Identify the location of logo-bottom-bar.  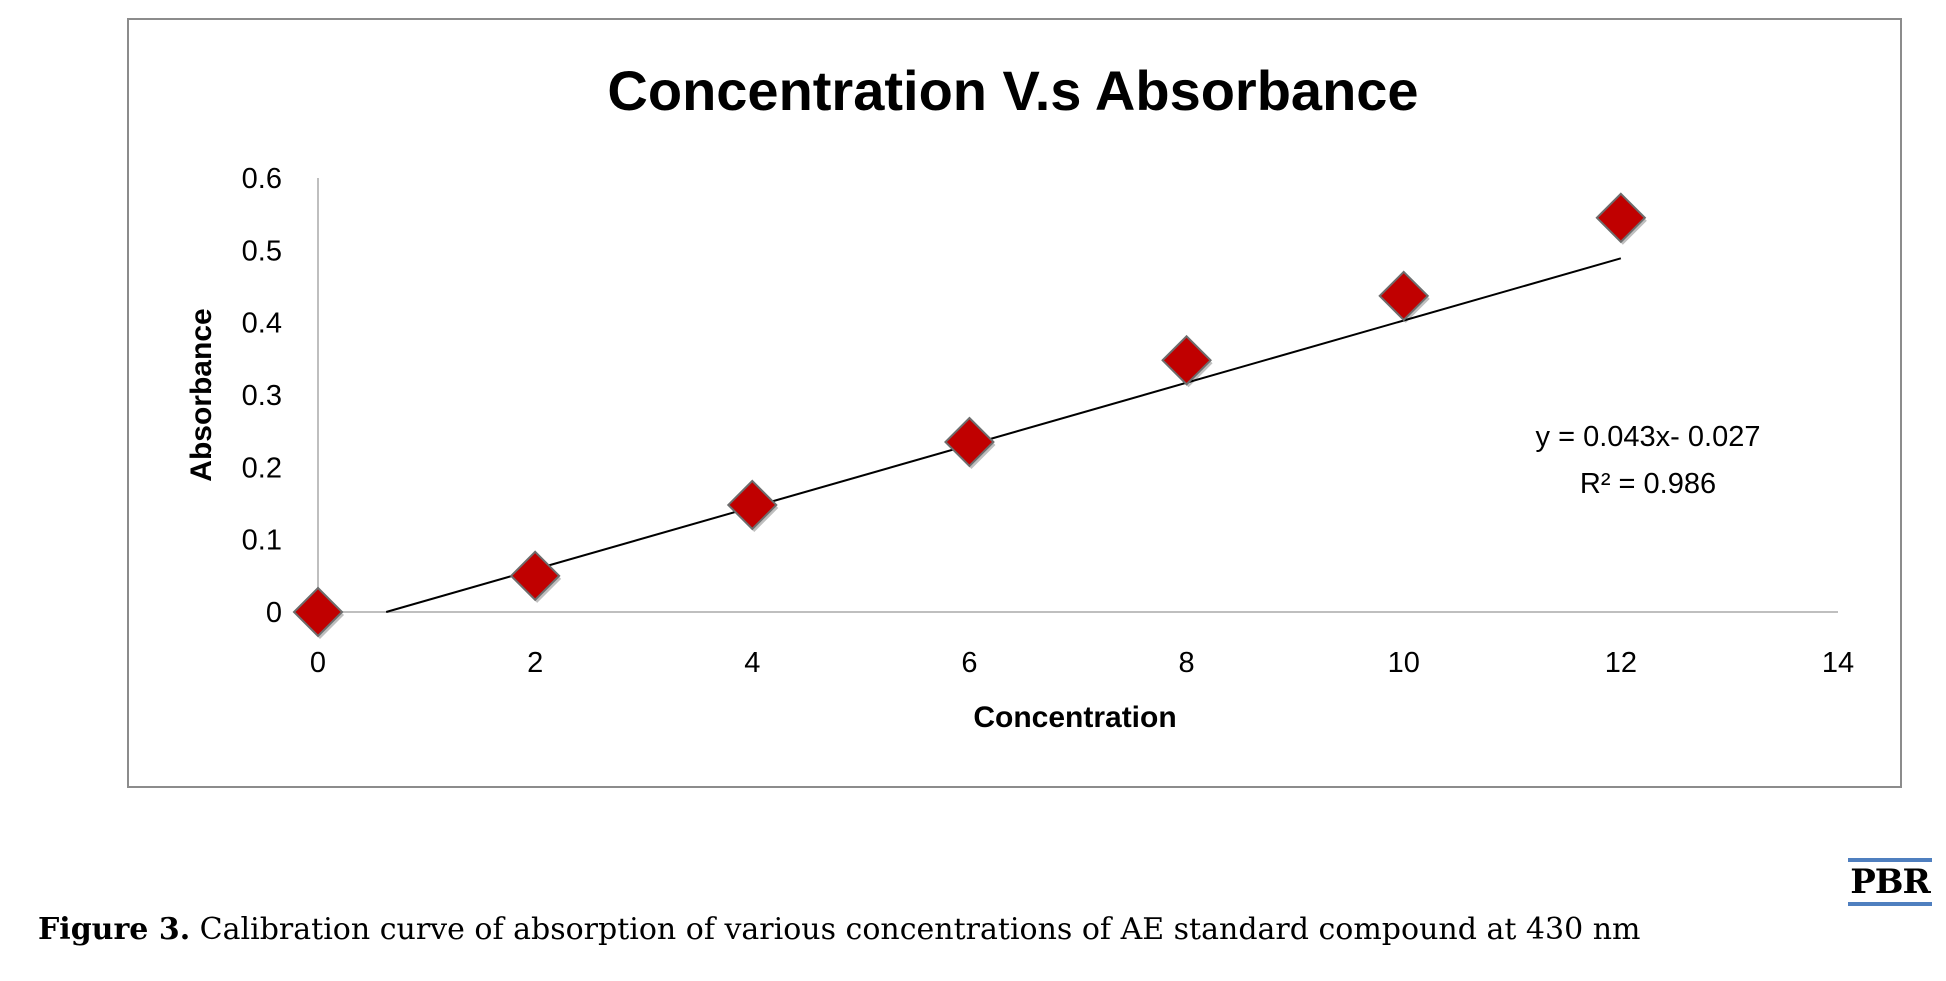
(1890, 904).